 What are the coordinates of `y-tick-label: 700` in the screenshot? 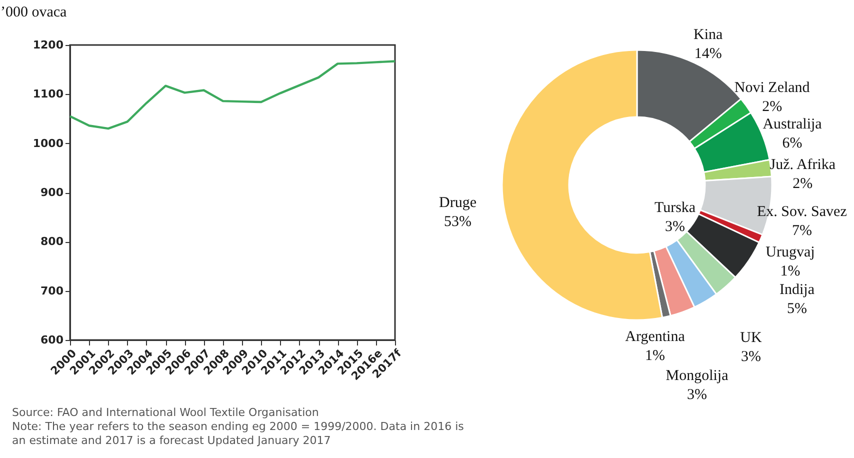 It's located at (52, 291).